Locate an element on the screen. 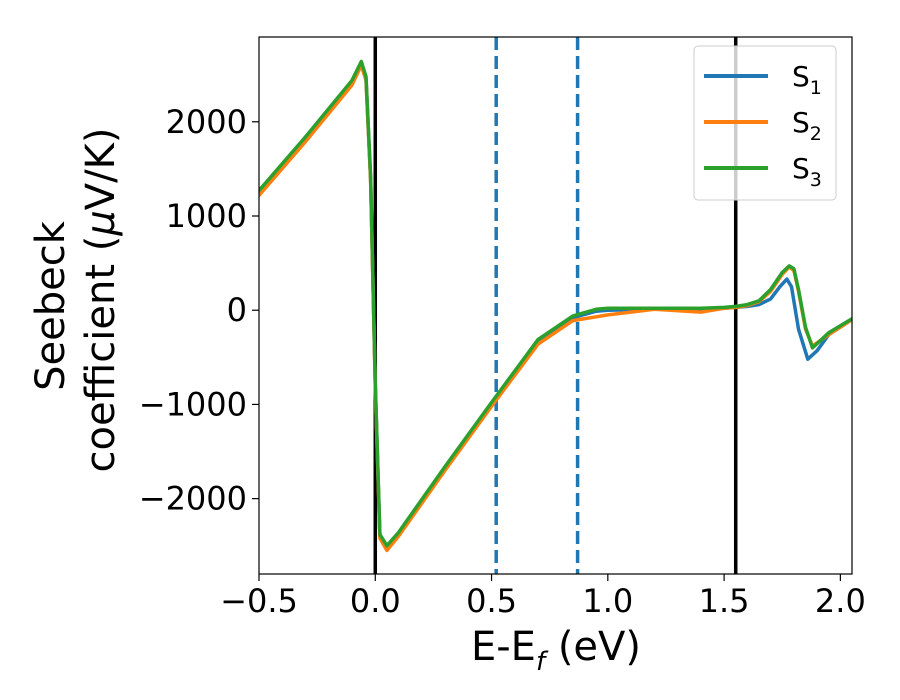 This screenshot has height=700, width=900. y-axis-label-line2: coefficient (μV/K) is located at coordinates (101, 300).